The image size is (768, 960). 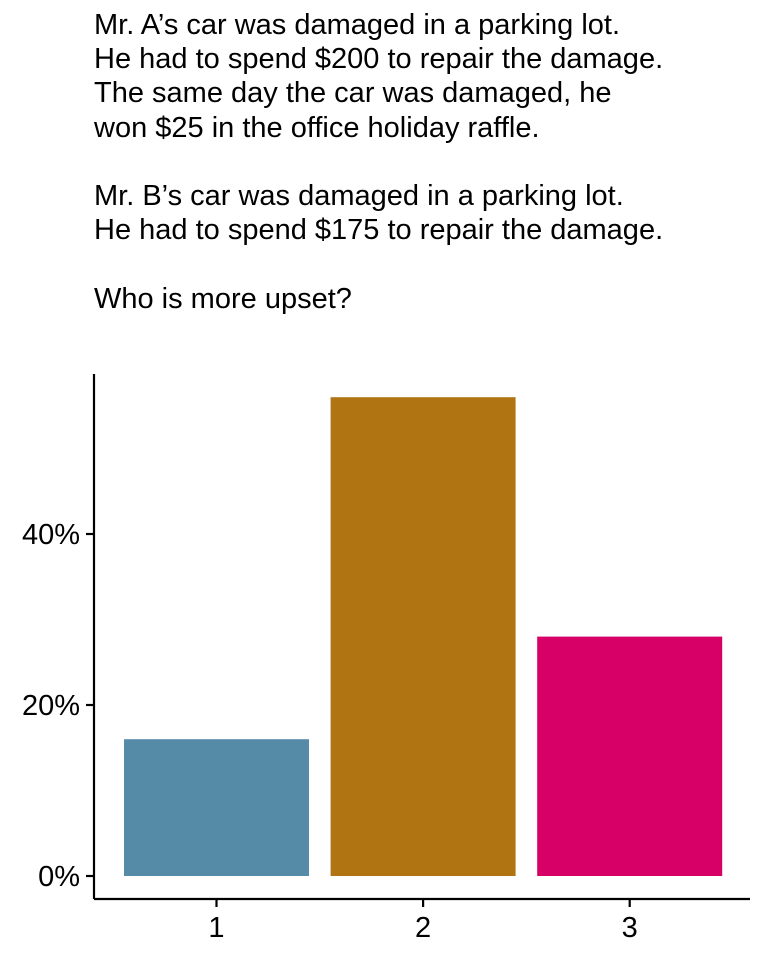 What do you see at coordinates (216, 928) in the screenshot?
I see `x-tick-label: 1` at bounding box center [216, 928].